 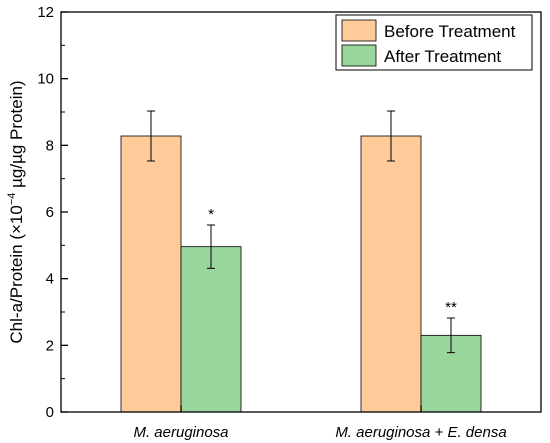 What do you see at coordinates (50, 345) in the screenshot?
I see `y-tick-label: 2` at bounding box center [50, 345].